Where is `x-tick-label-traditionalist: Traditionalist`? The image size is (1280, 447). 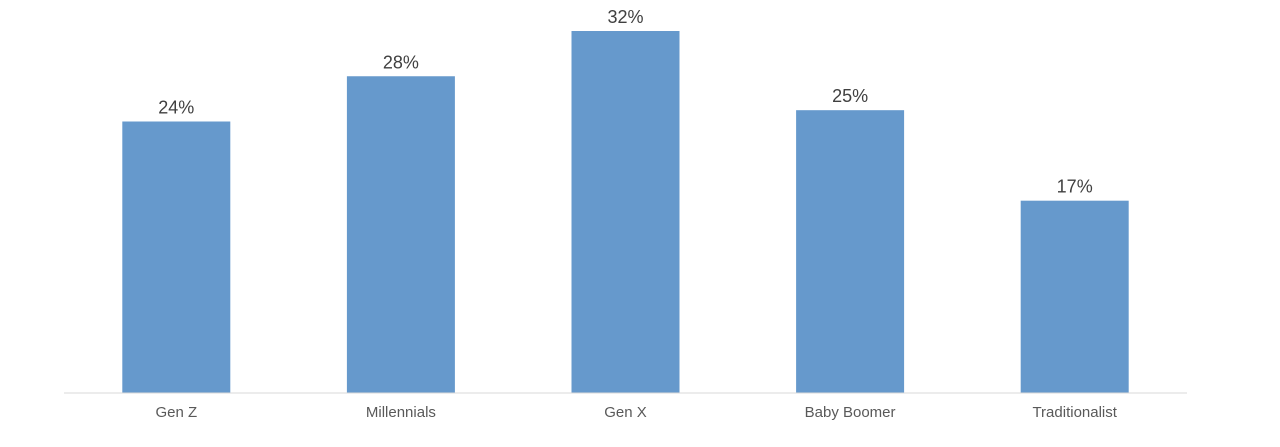 x-tick-label-traditionalist: Traditionalist is located at coordinates (1074, 412).